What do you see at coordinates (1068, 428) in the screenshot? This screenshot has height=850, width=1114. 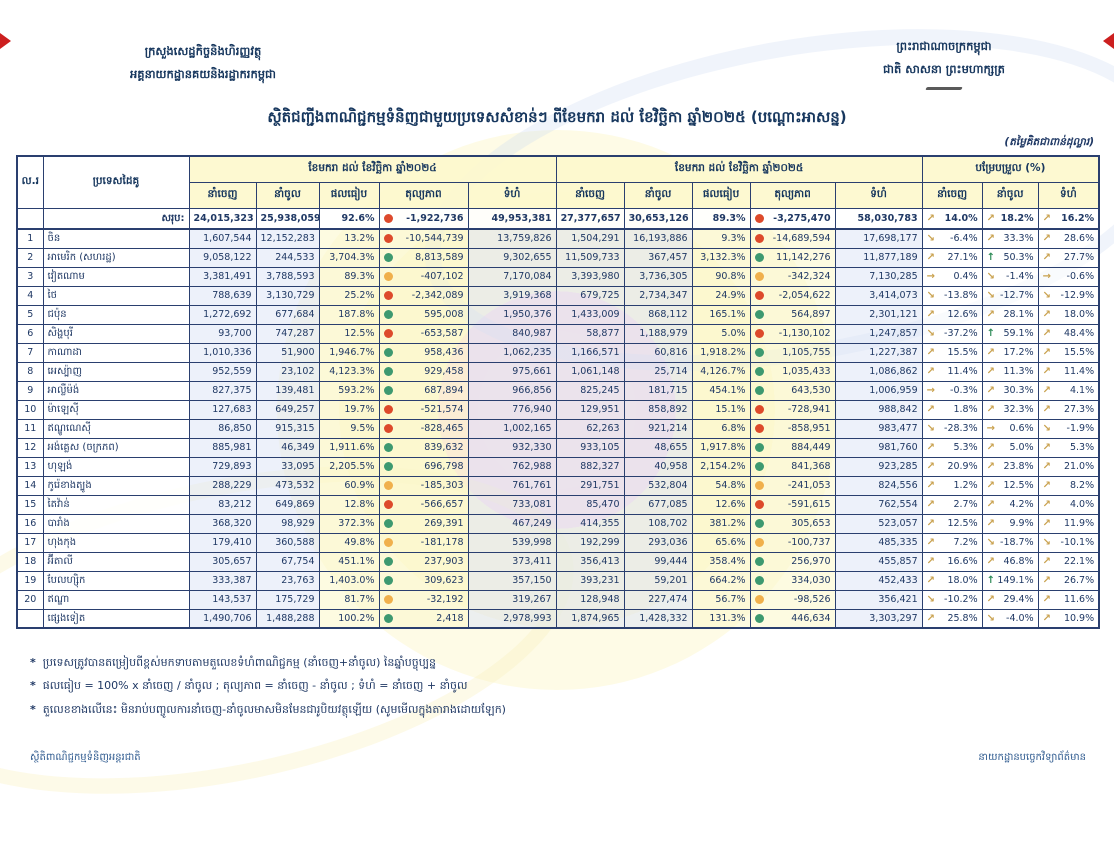 I see `change-cell: ↘ -1.9%` at bounding box center [1068, 428].